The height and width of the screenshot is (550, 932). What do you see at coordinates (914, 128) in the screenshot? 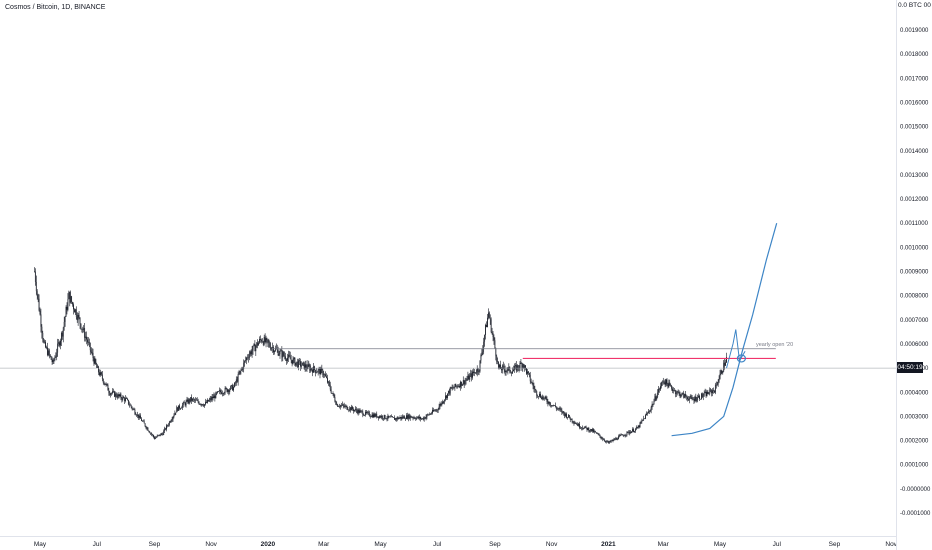
I see `y-tick-label: 0.0015000` at bounding box center [914, 128].